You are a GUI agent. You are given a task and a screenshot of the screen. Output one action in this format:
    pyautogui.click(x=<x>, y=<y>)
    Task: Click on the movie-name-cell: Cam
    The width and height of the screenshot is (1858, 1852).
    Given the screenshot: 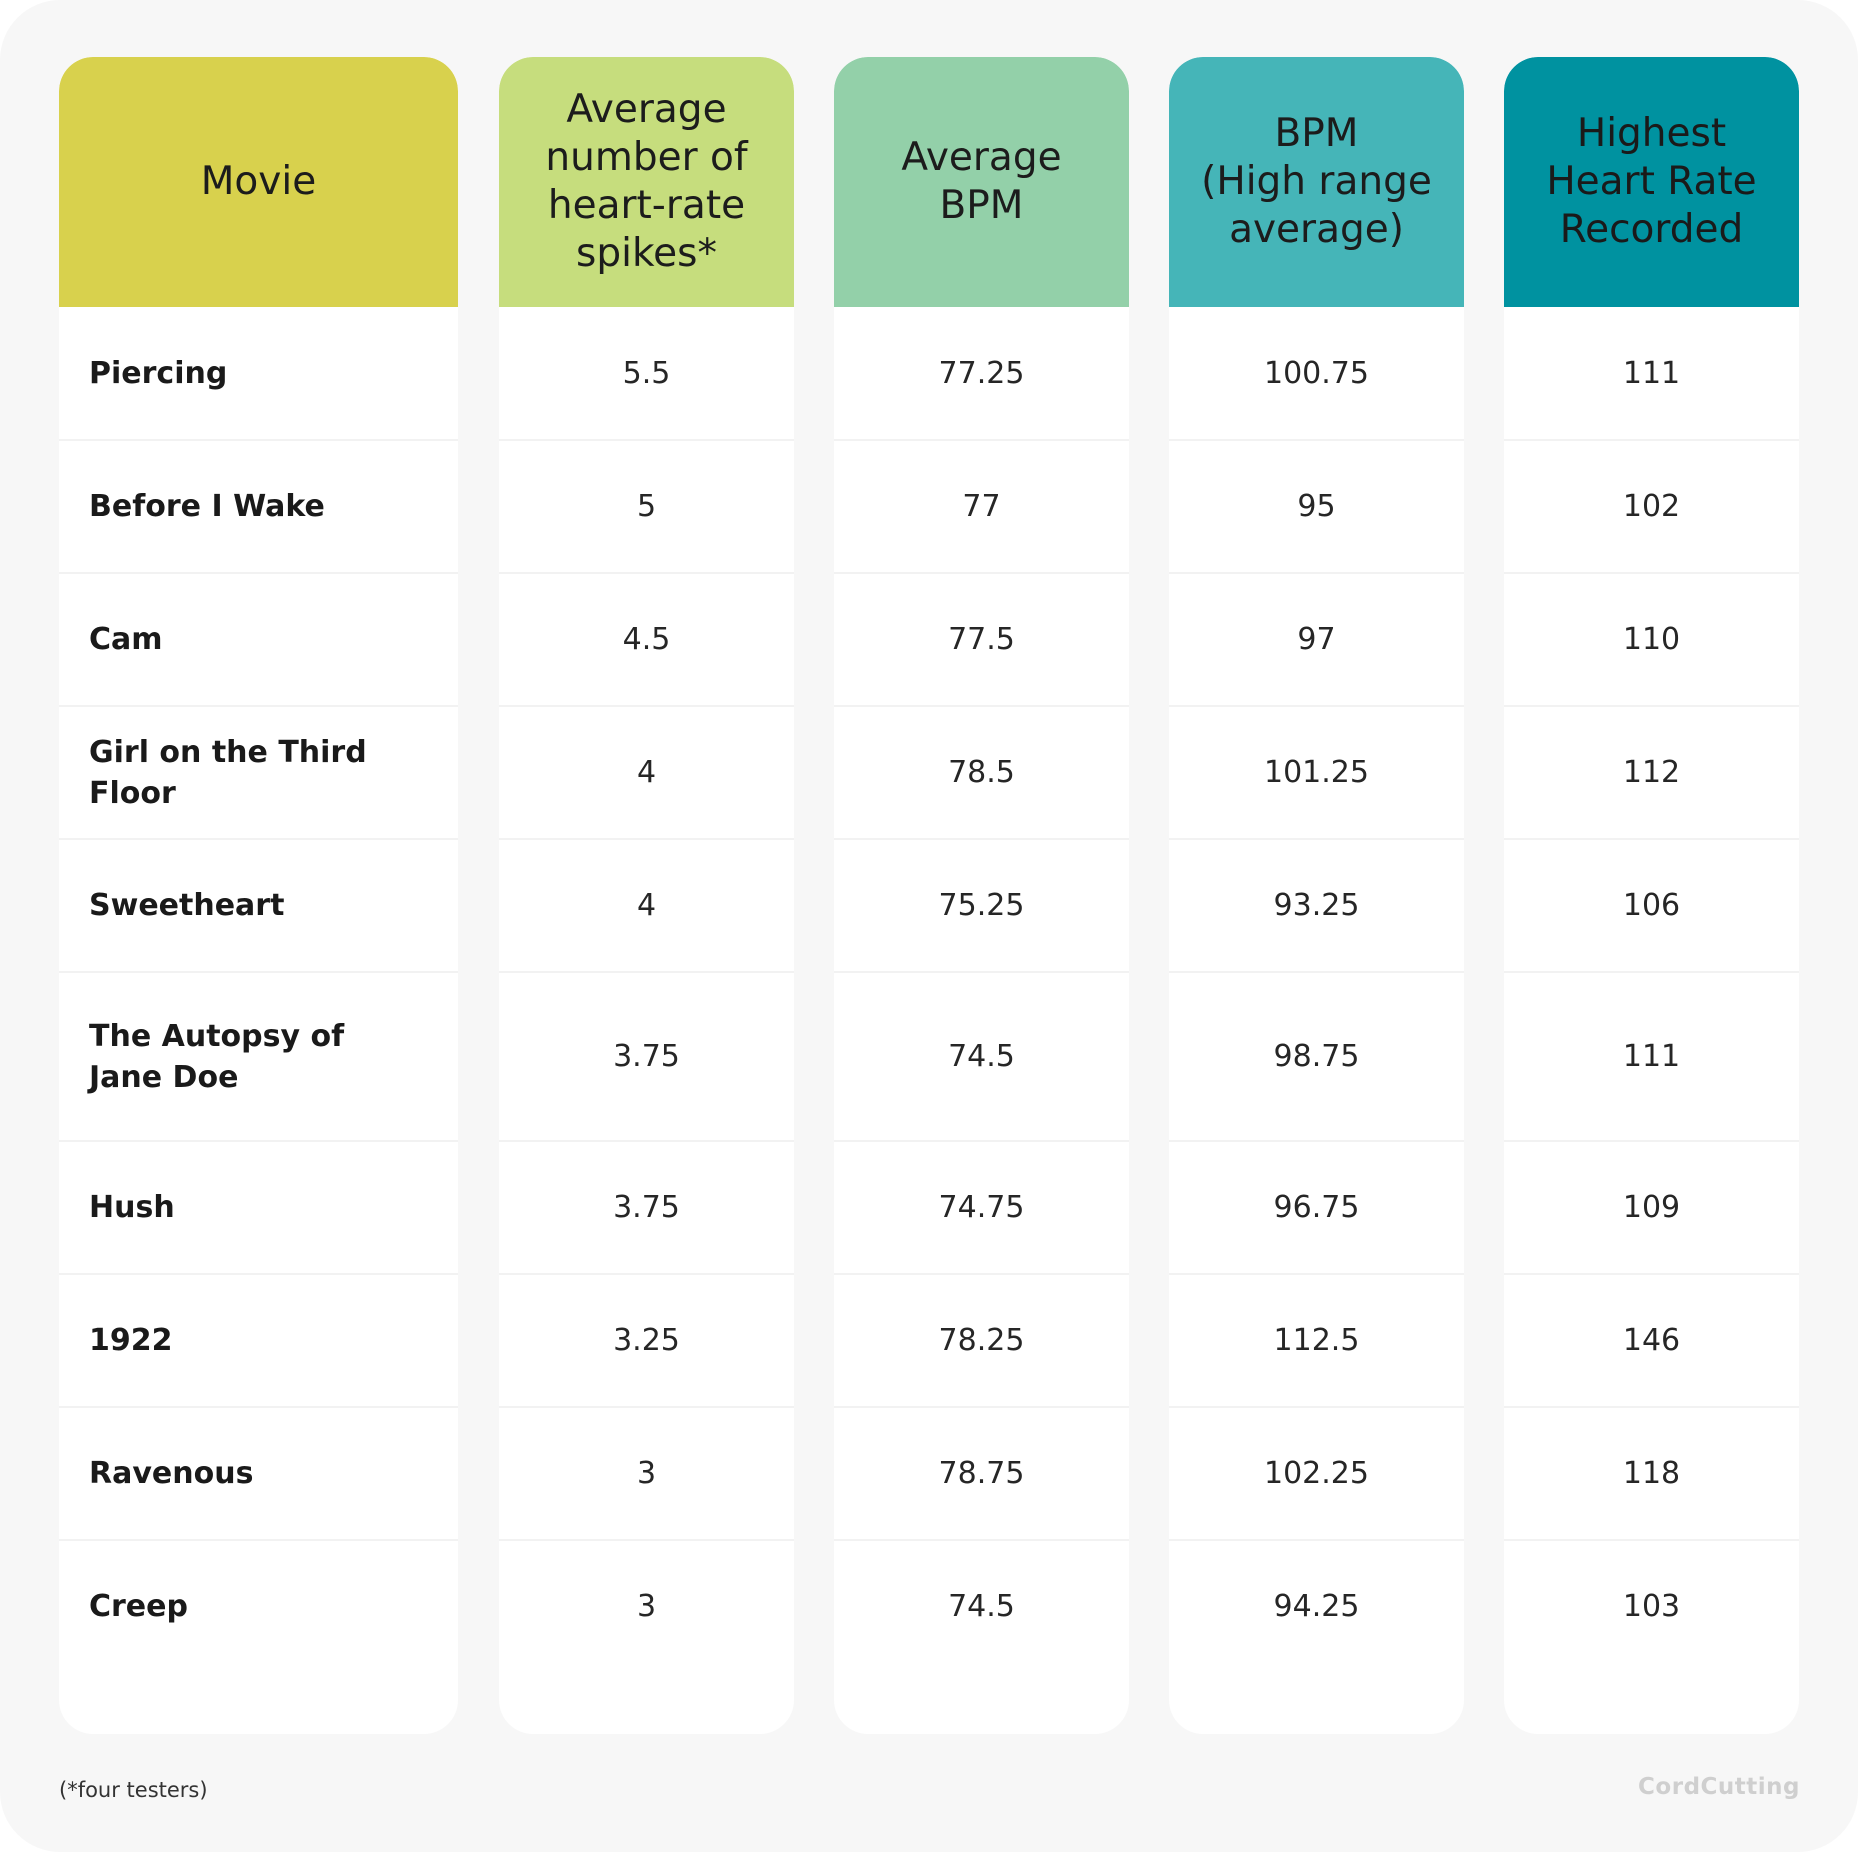 What is the action you would take?
    pyautogui.click(x=126, y=639)
    